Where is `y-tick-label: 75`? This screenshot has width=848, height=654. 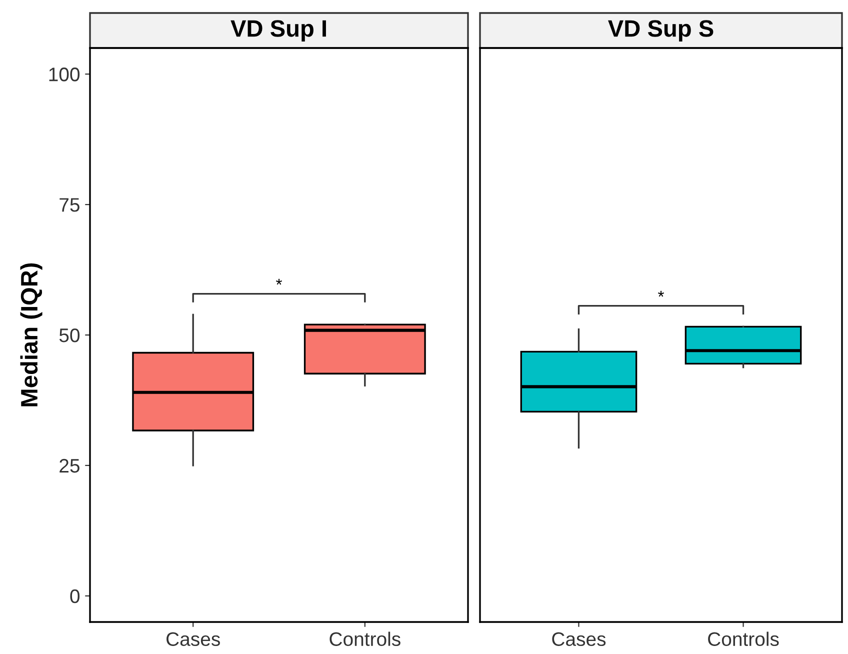
y-tick-label: 75 is located at coordinates (70, 205).